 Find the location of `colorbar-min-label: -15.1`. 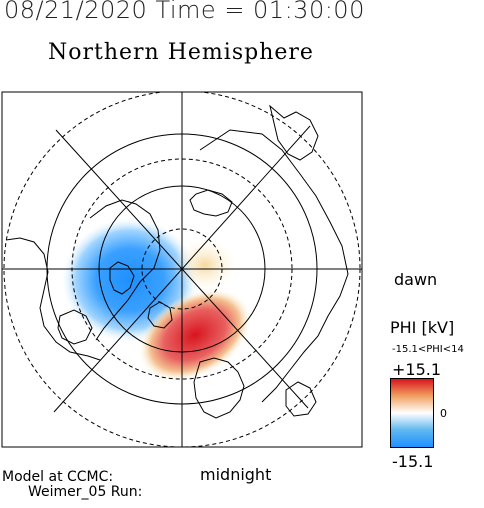

colorbar-min-label: -15.1 is located at coordinates (413, 461).